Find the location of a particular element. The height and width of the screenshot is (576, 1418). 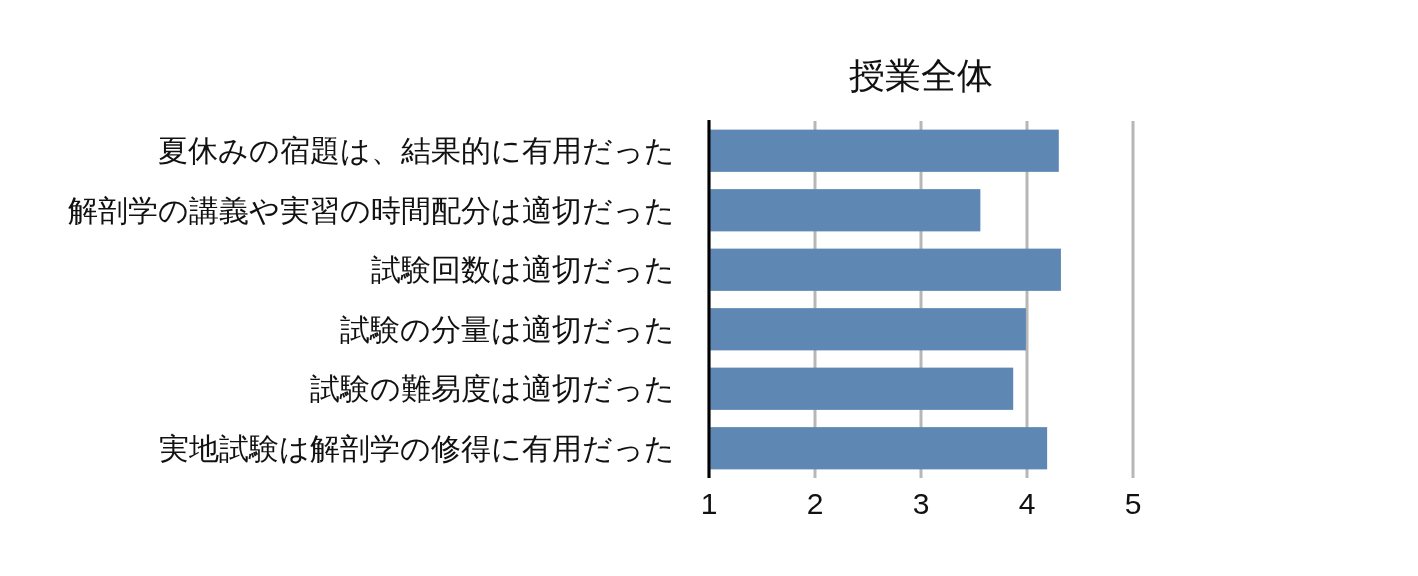

y-tick-label: 実地試験は解剖学の修得に有用だった is located at coordinates (417, 448).